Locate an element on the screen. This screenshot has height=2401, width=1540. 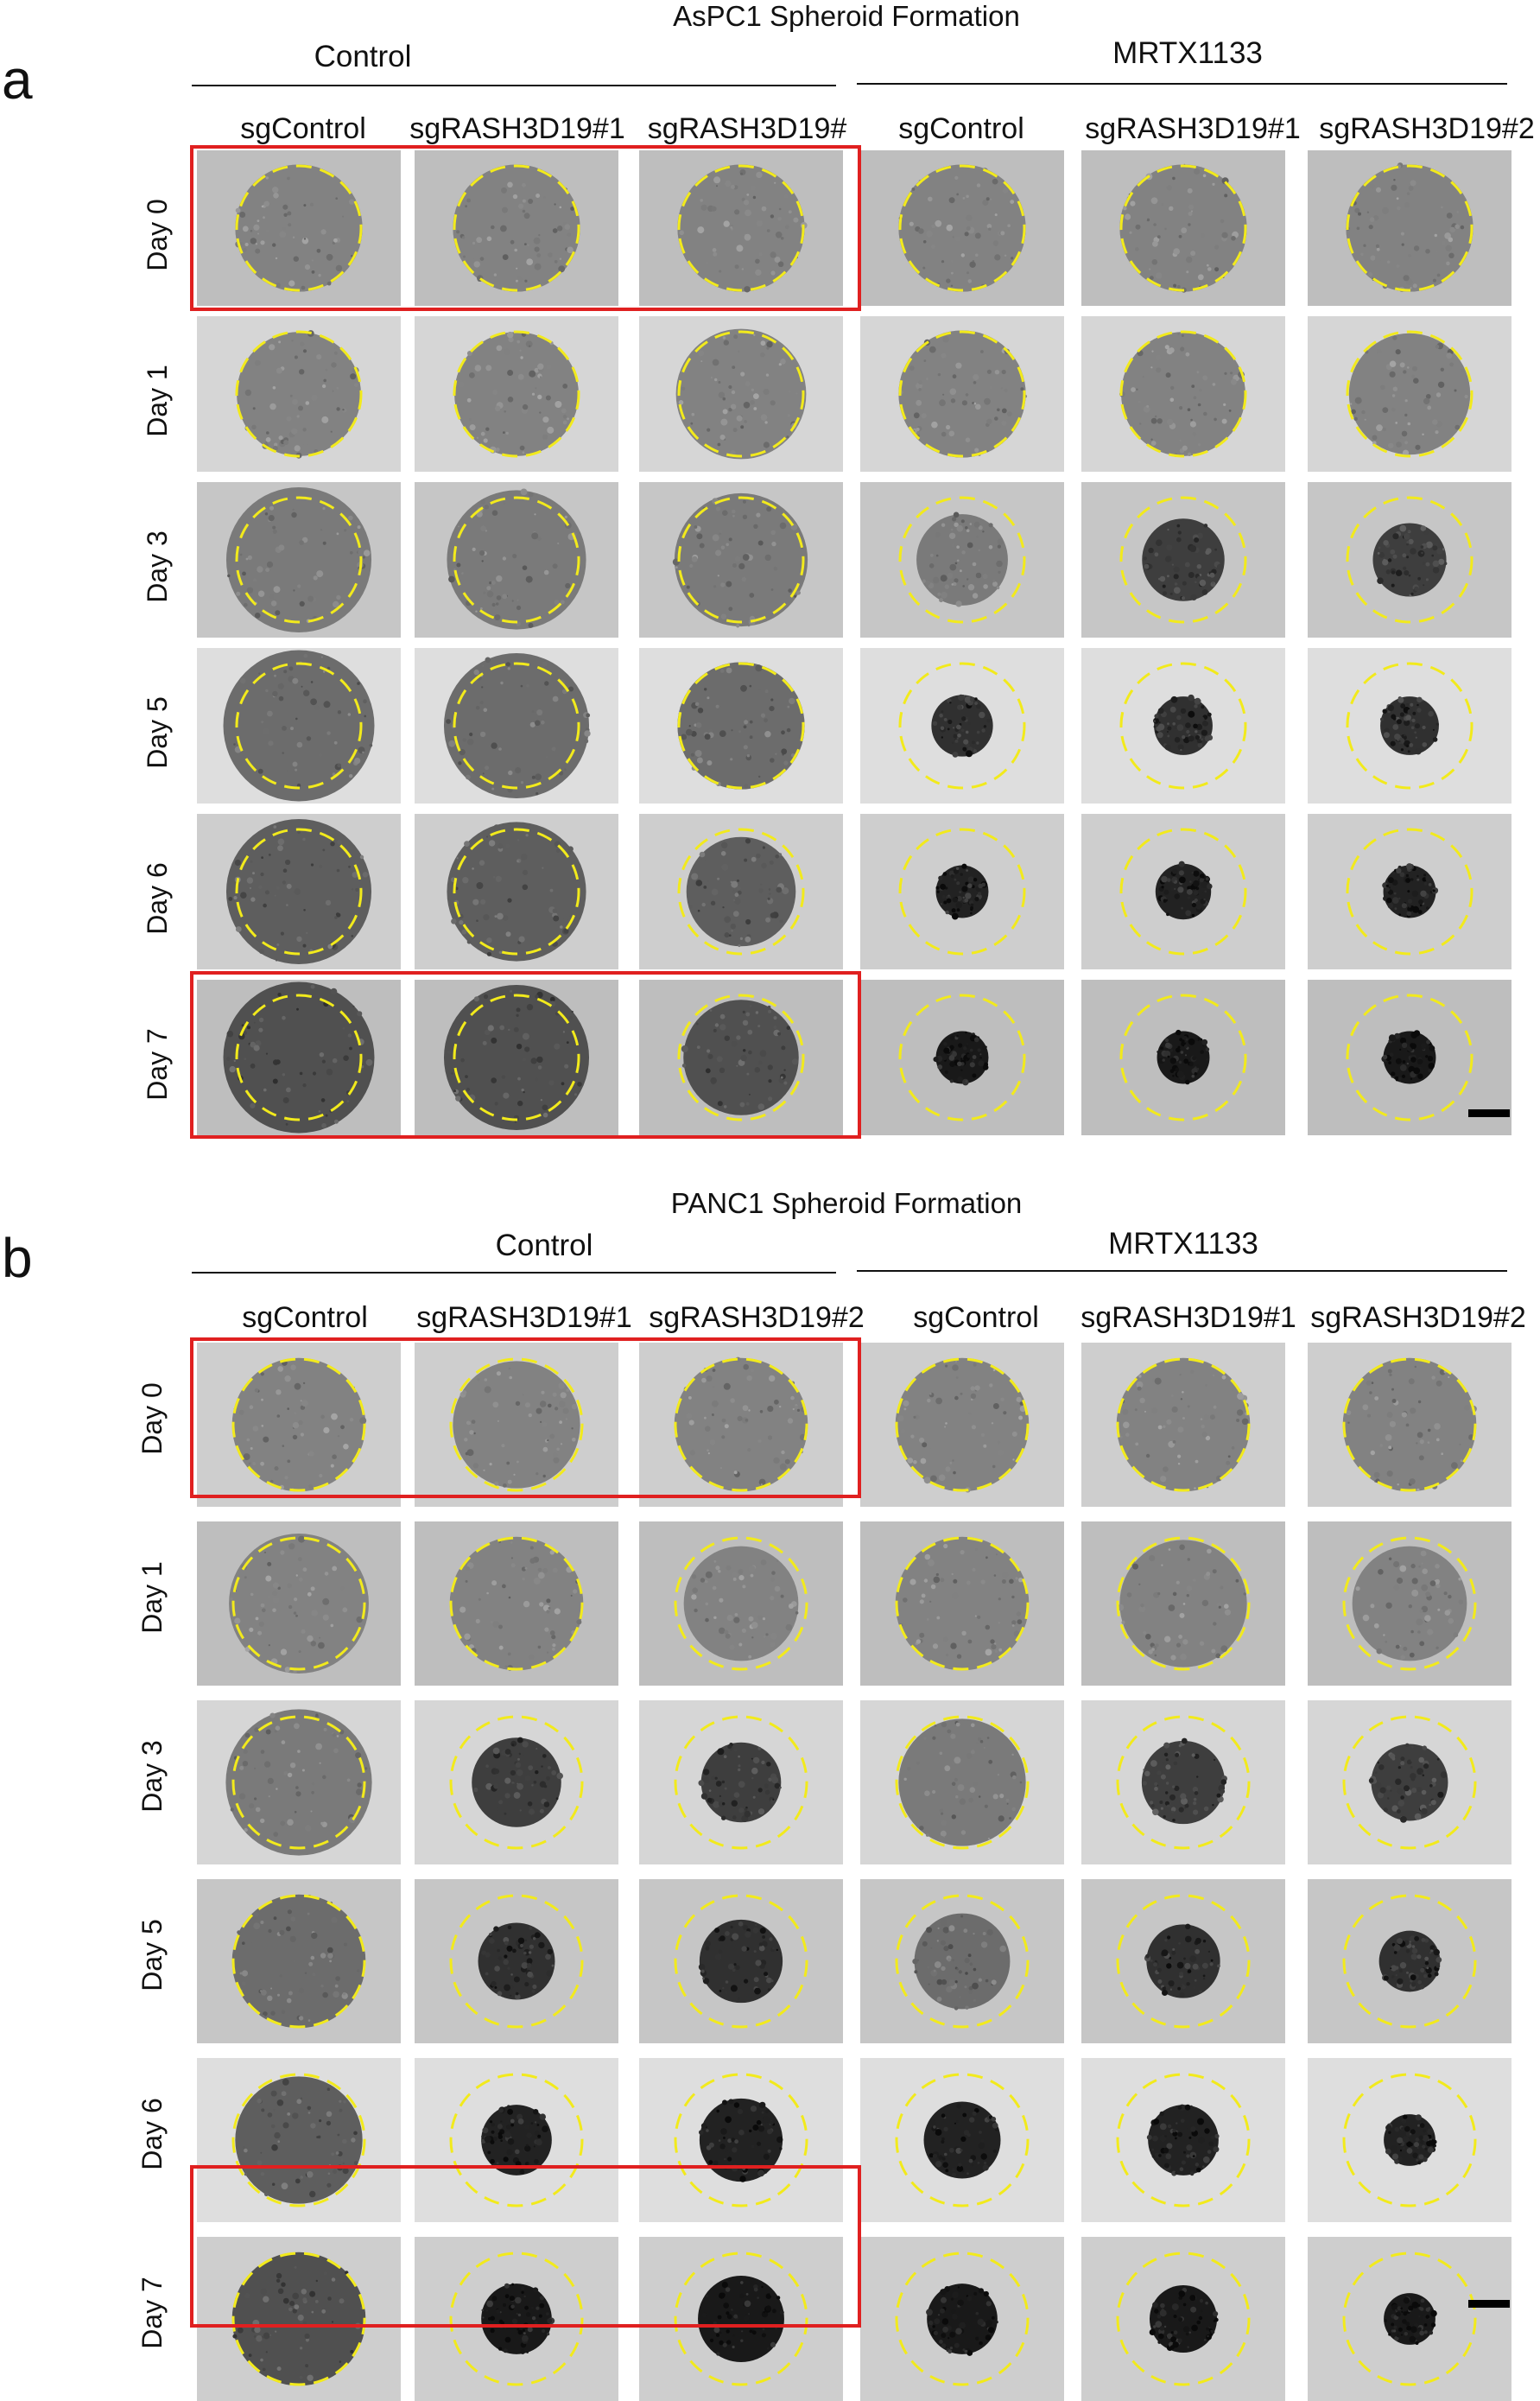
column-label: sgControl is located at coordinates (961, 128).